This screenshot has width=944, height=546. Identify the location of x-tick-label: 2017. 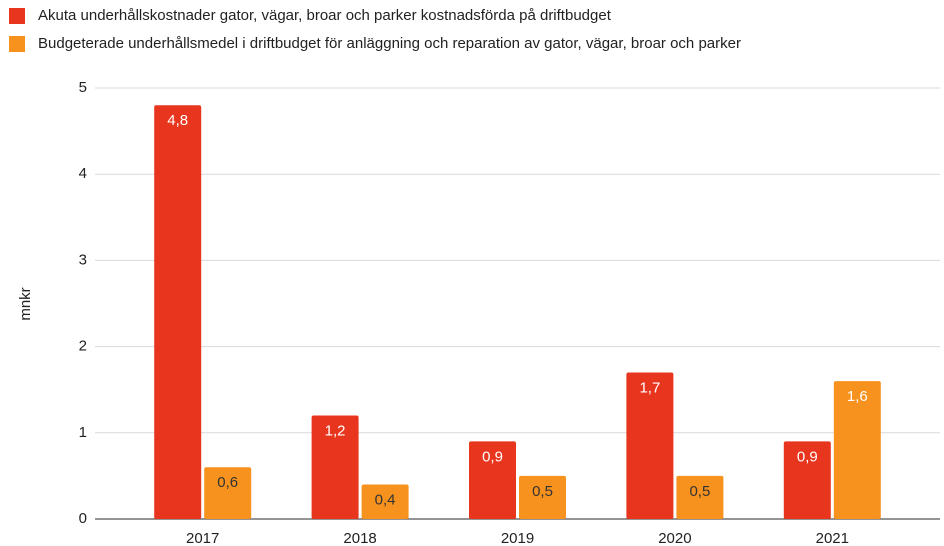
(202, 538).